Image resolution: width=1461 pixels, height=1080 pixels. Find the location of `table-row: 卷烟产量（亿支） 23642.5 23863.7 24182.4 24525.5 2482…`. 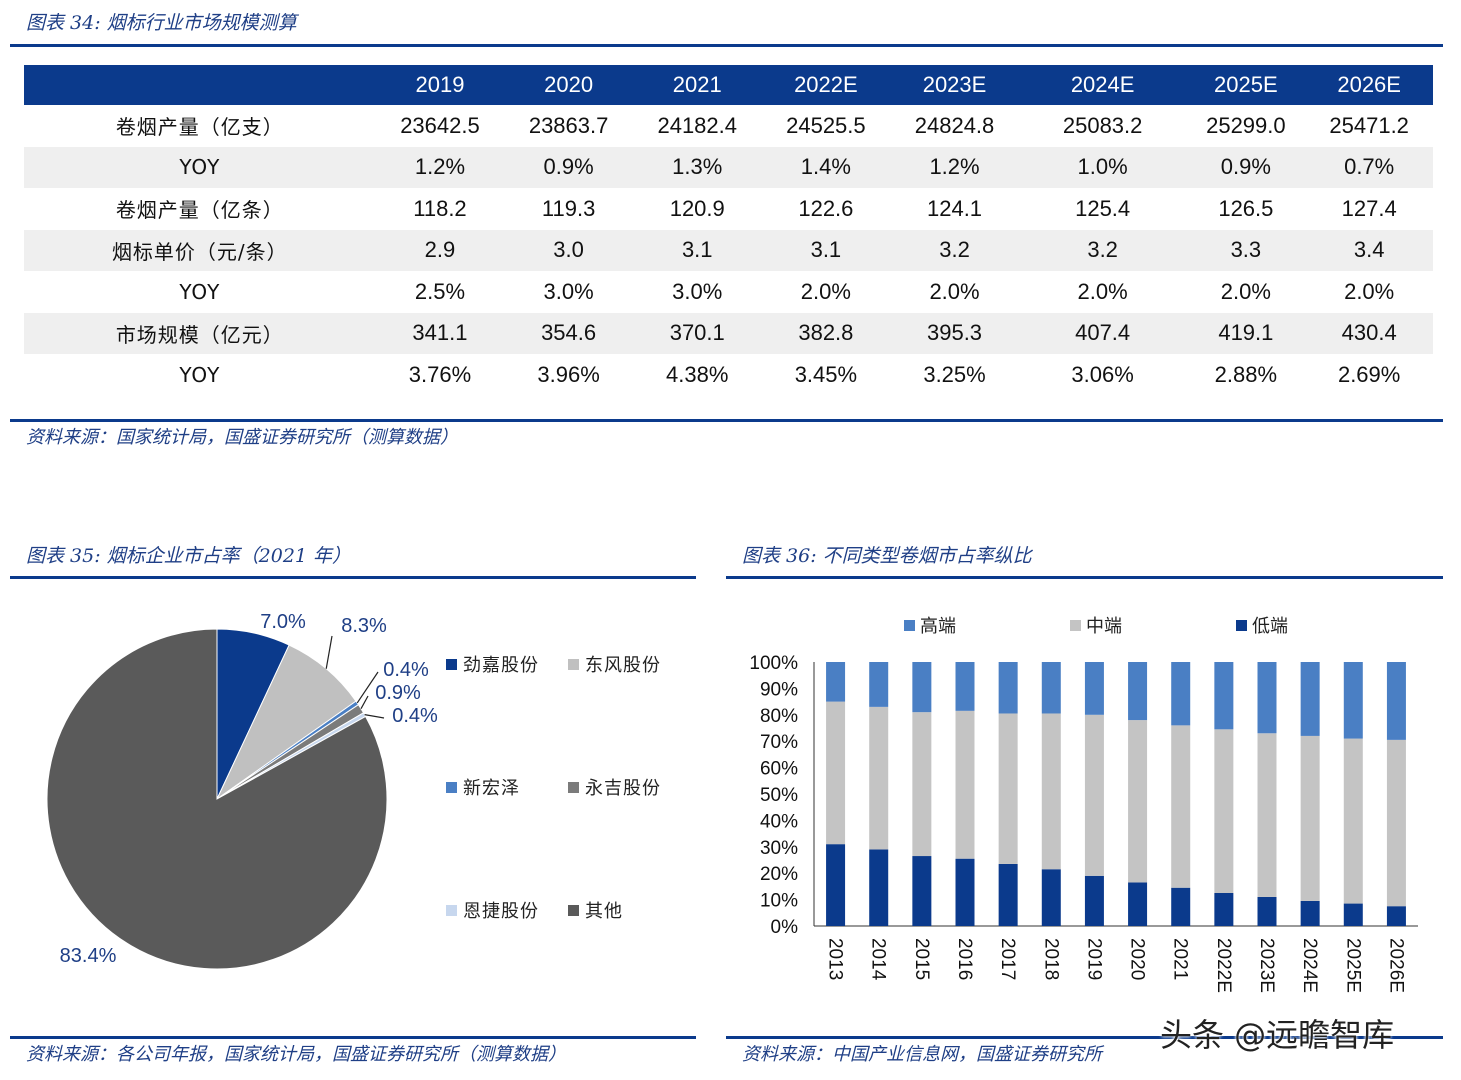

table-row: 卷烟产量（亿支） 23642.5 23863.7 24182.4 24525.5 2482… is located at coordinates (728, 126).